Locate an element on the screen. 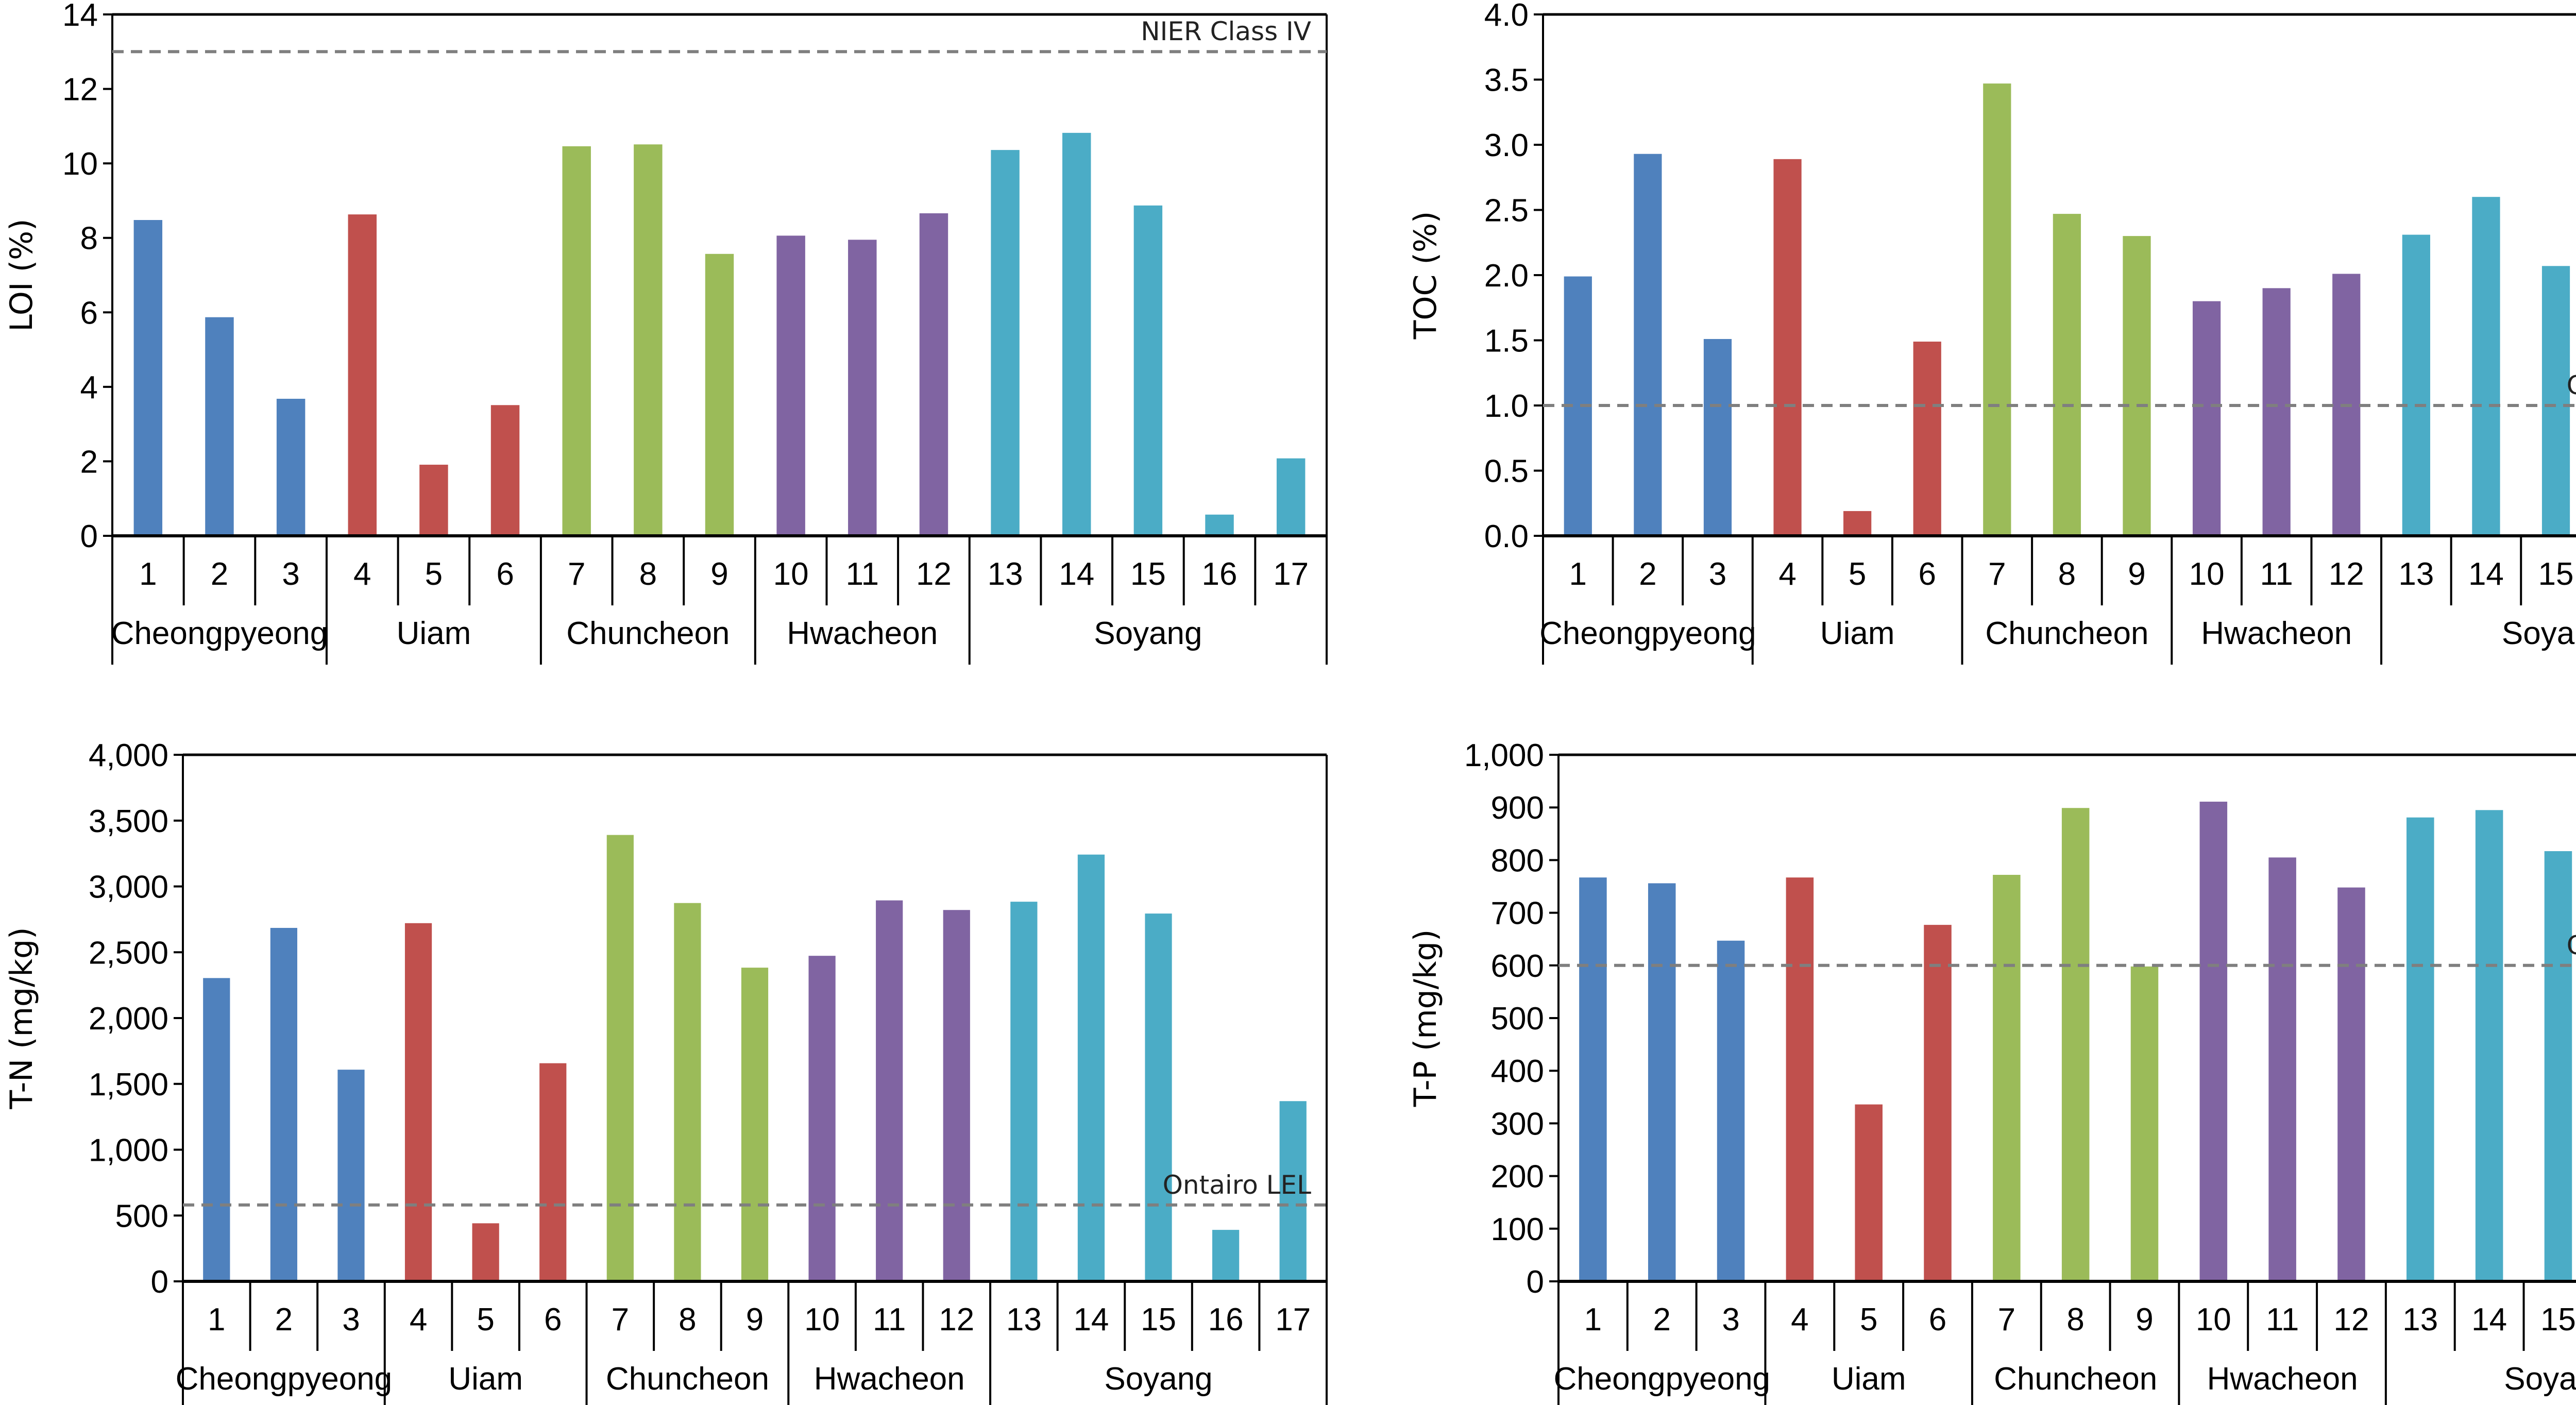 The height and width of the screenshot is (1405, 2576). y-tick-label: 1,000 is located at coordinates (1504, 755).